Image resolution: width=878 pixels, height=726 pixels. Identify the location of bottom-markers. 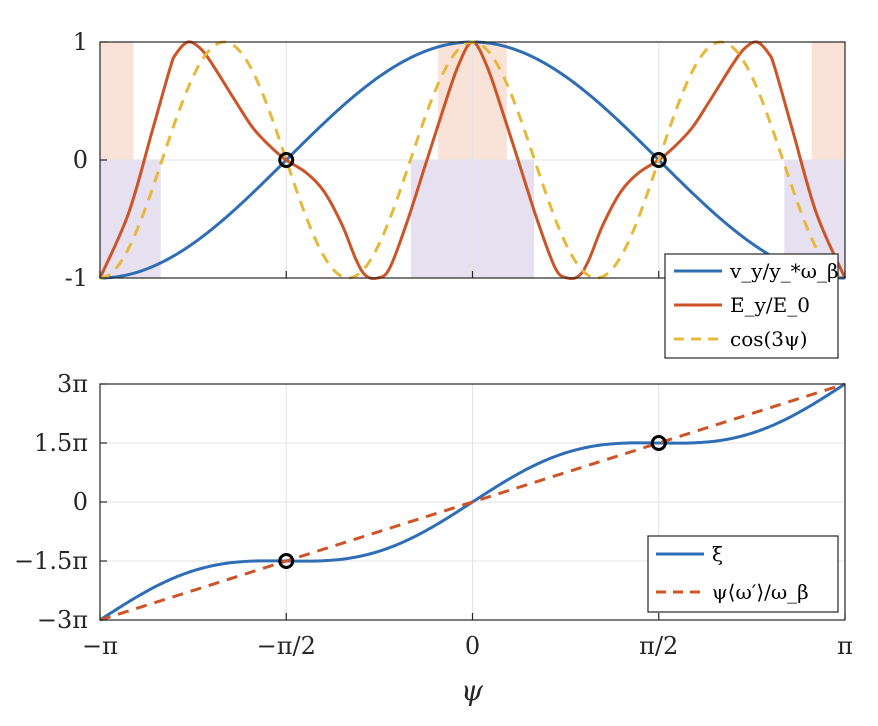
(472, 502).